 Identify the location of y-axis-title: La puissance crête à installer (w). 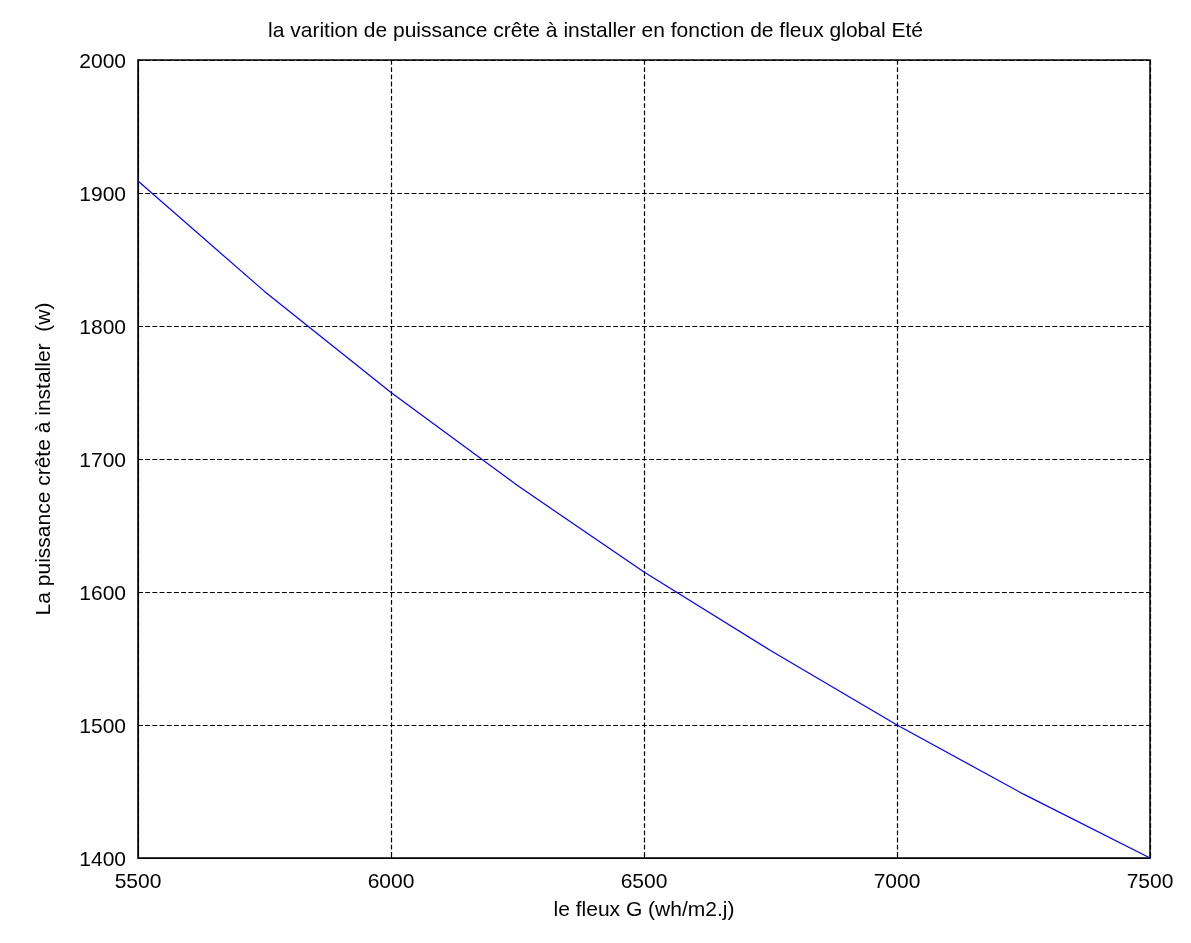
(42, 459).